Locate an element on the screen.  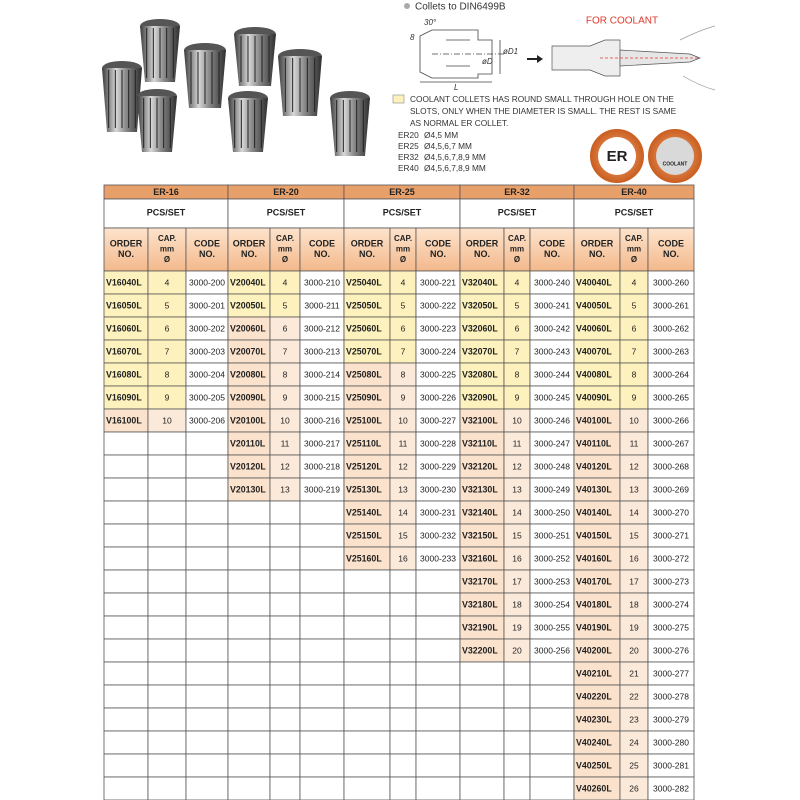
capacity: 26 is located at coordinates (634, 788).